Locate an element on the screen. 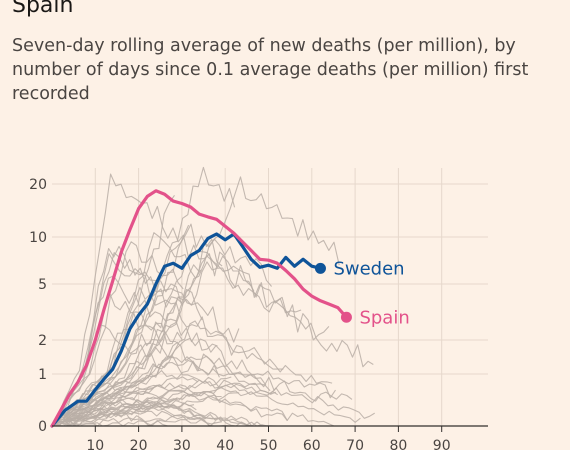  y-tick-label: 1 is located at coordinates (42, 375).